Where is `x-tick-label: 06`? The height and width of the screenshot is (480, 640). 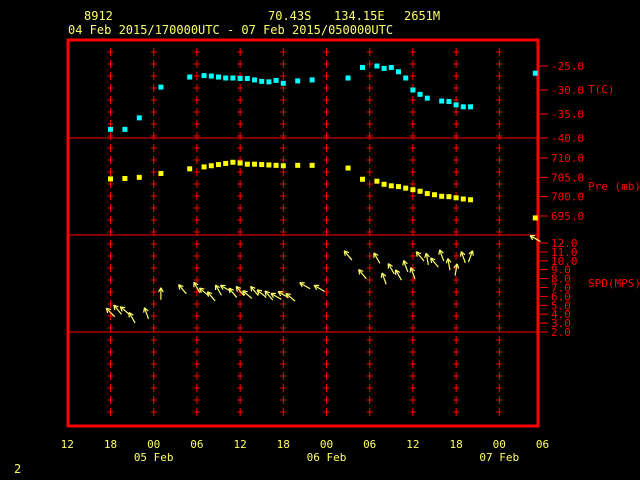
x-tick-label: 06 is located at coordinates (542, 444).